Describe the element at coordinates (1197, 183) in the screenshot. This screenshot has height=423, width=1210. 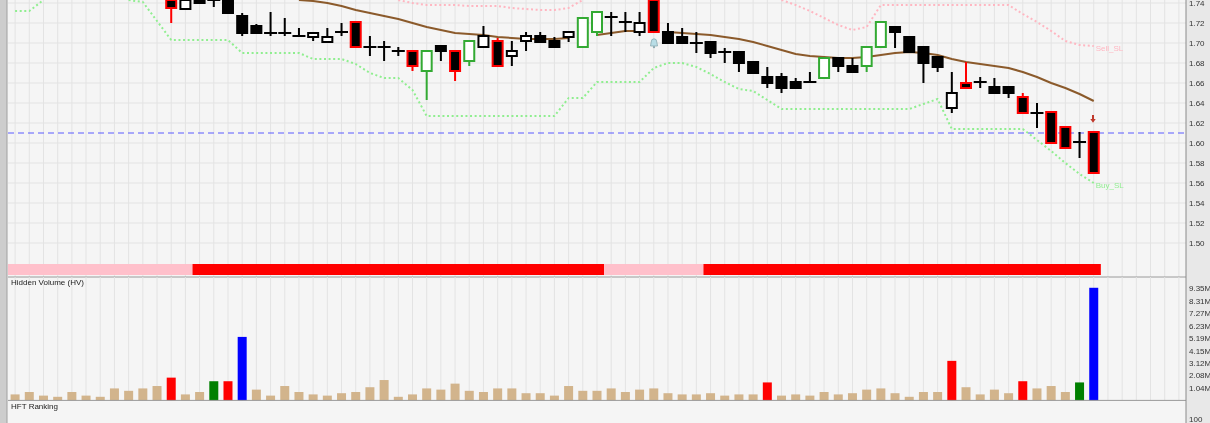
I see `y-tick-label: 1.56` at that location.